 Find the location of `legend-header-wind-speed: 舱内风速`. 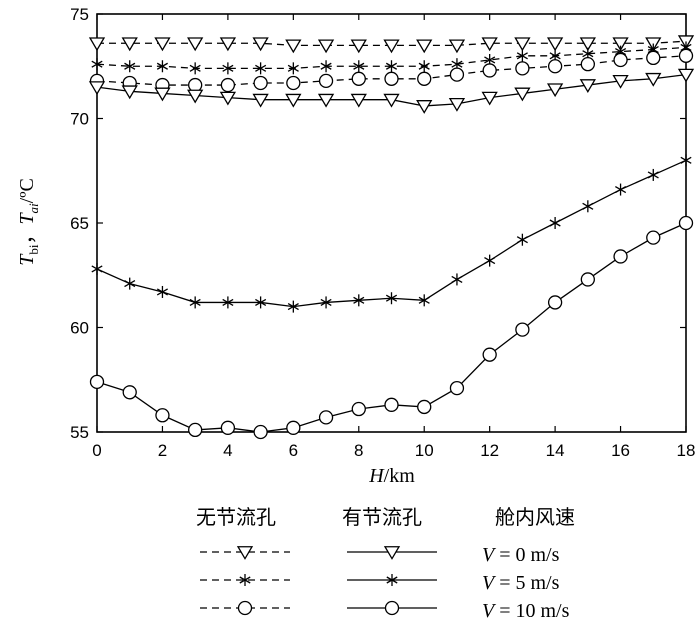

legend-header-wind-speed: 舱内风速 is located at coordinates (535, 517).